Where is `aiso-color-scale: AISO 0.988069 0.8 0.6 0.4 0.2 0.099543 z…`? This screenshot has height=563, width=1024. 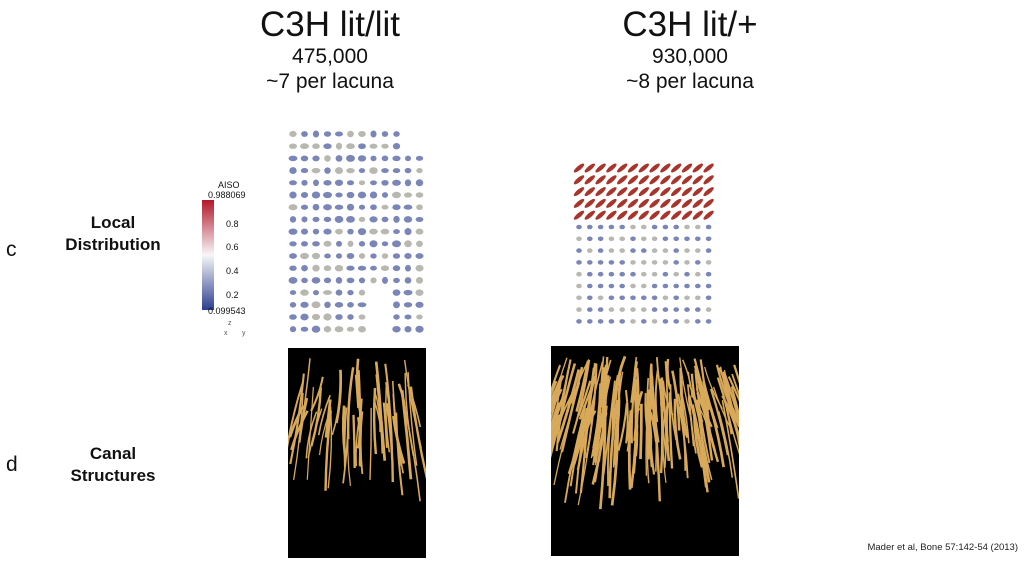
aiso-color-scale: AISO 0.988069 0.8 0.6 0.4 0.2 0.099543 z… is located at coordinates (230, 260).